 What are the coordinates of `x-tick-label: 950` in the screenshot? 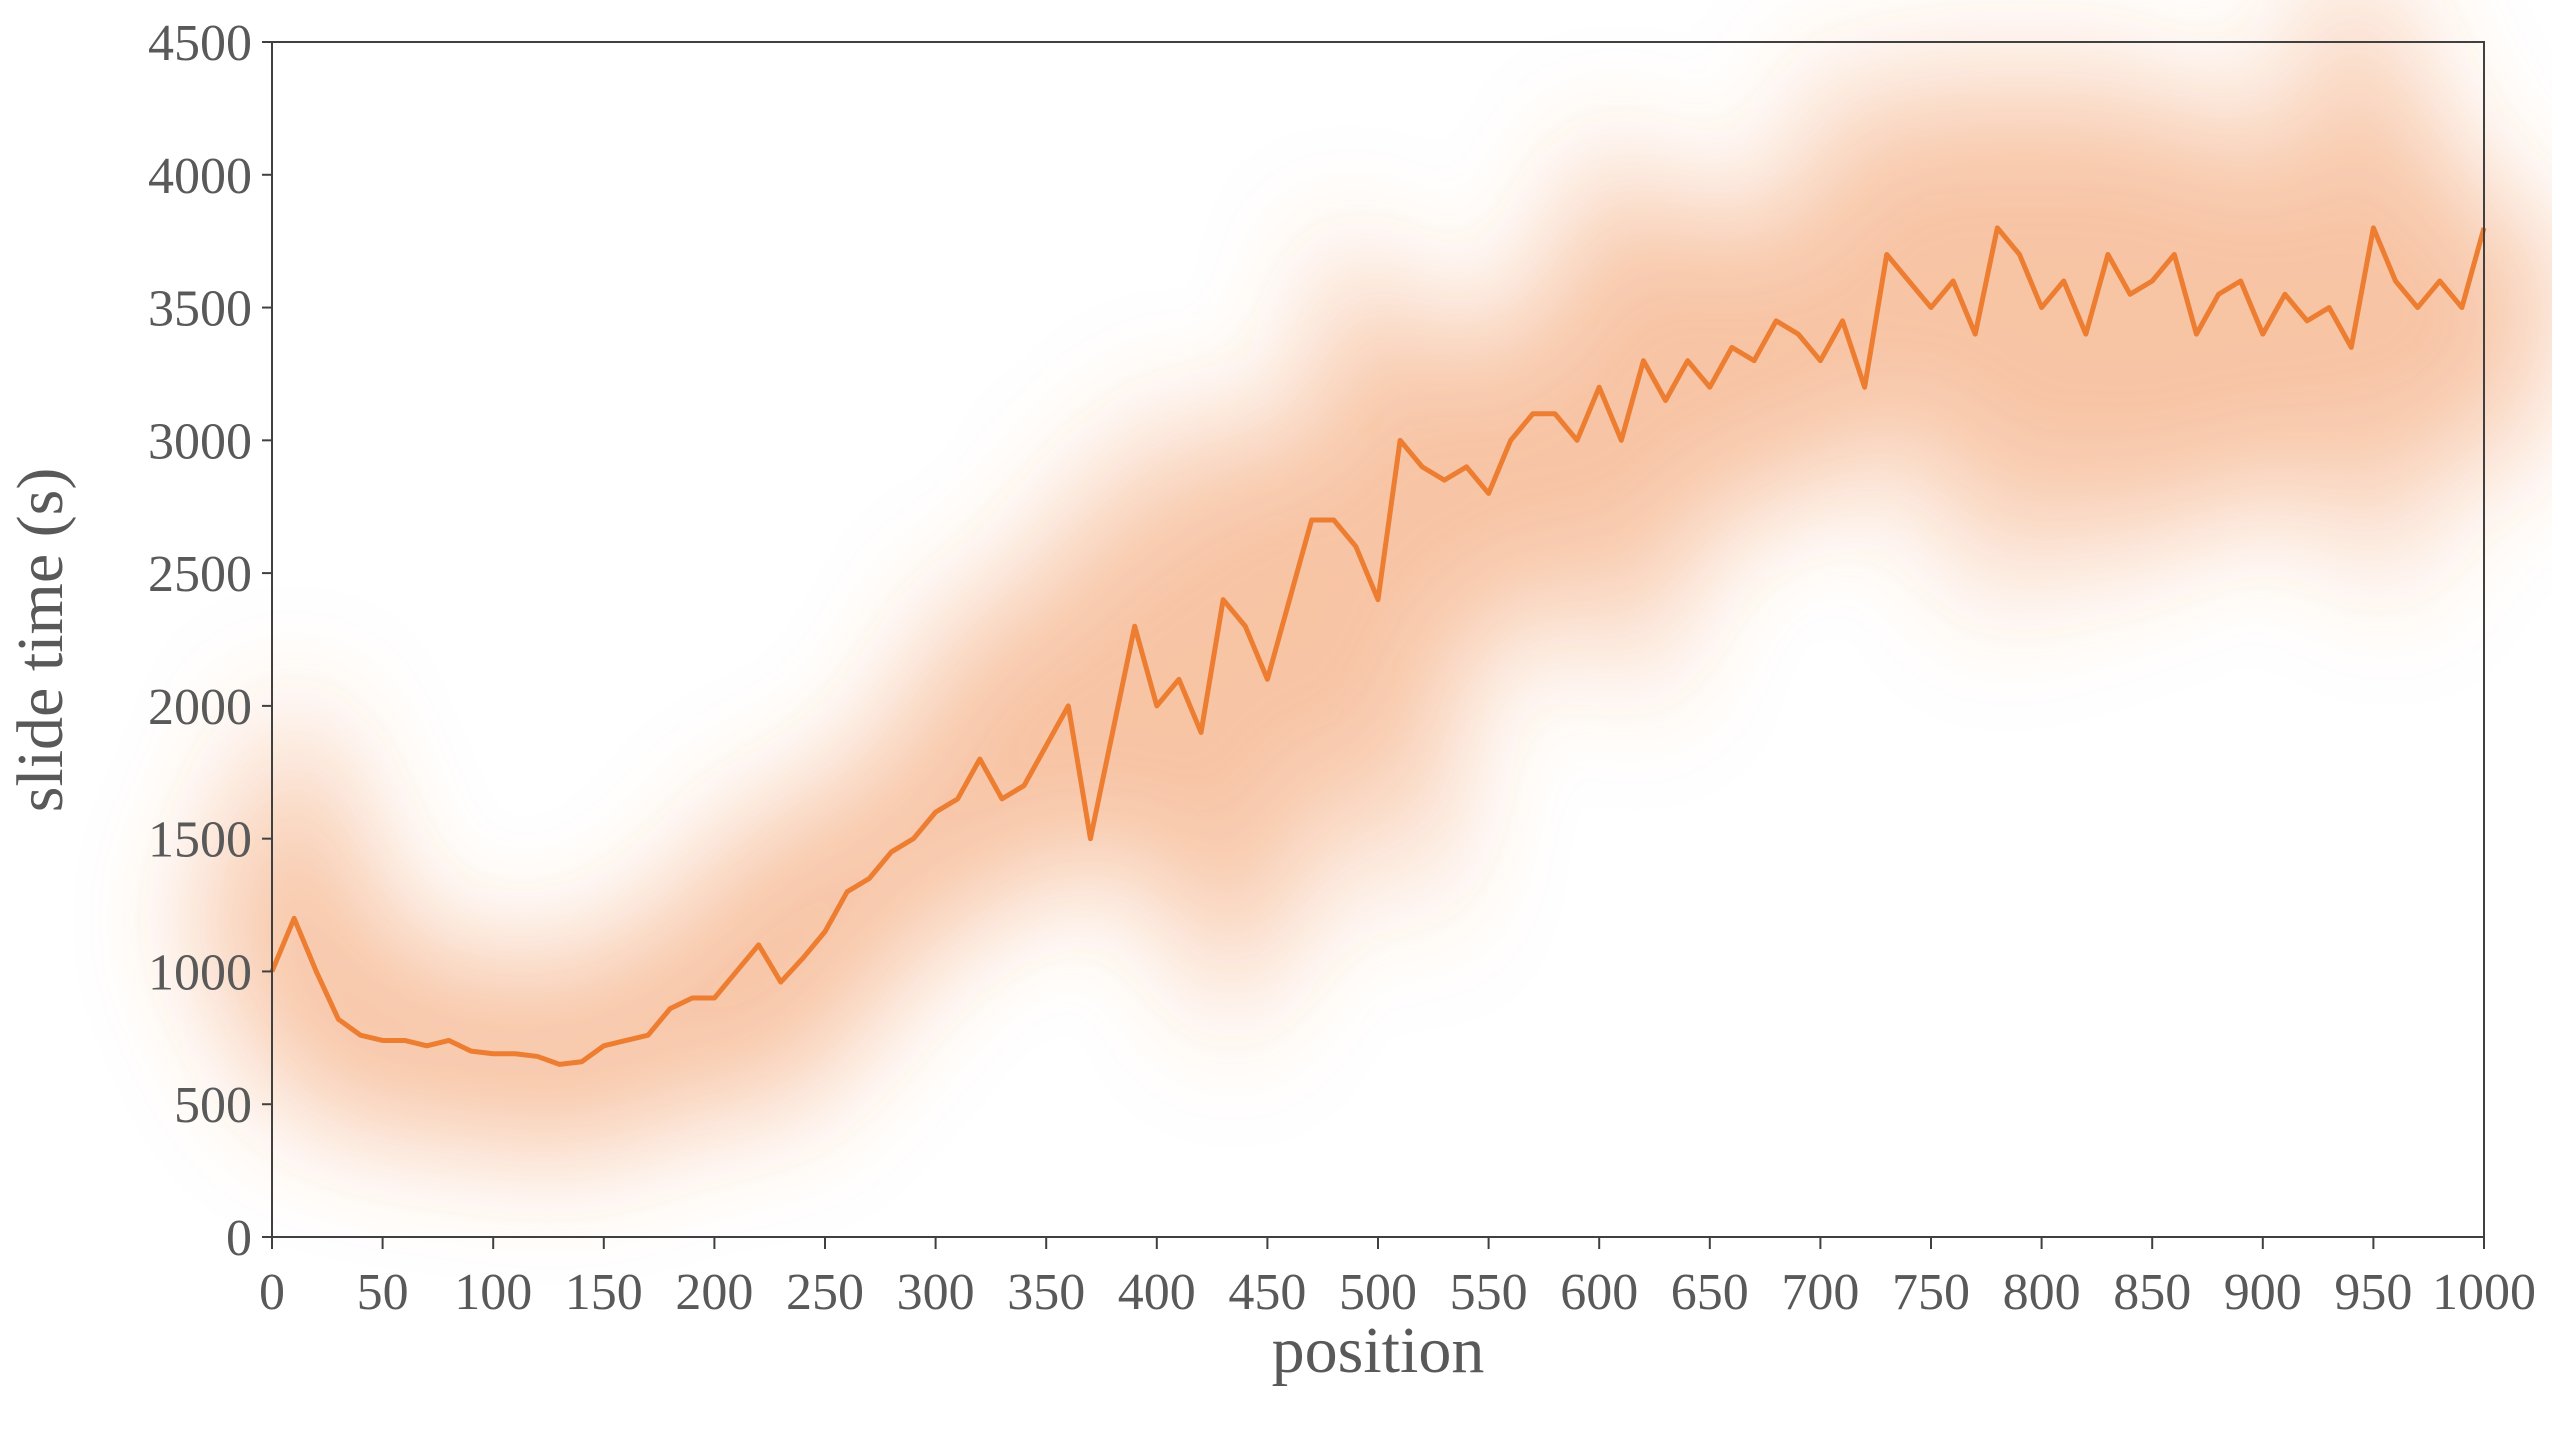 It's located at (2373, 1292).